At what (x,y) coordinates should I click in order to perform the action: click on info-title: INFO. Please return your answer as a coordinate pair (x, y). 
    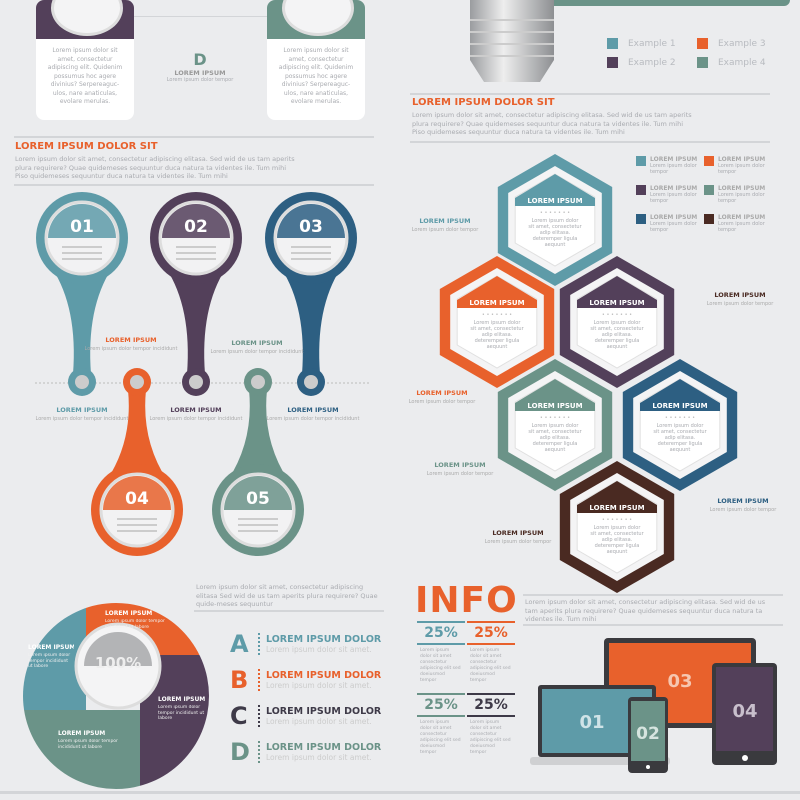
    Looking at the image, I should click on (466, 600).